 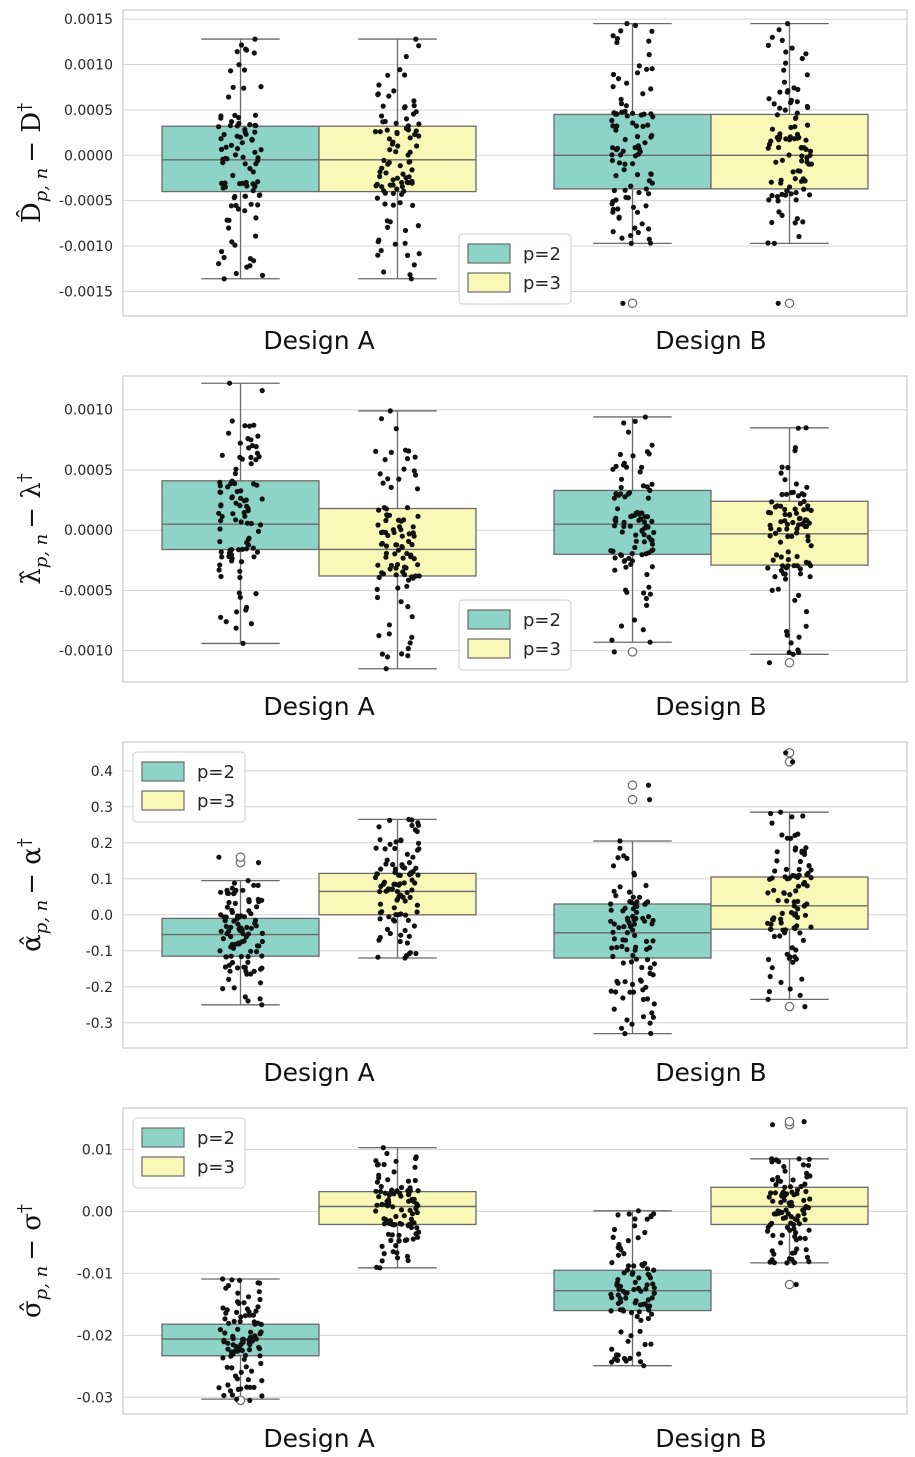 I want to click on box-p2-design-a, so click(x=240, y=513).